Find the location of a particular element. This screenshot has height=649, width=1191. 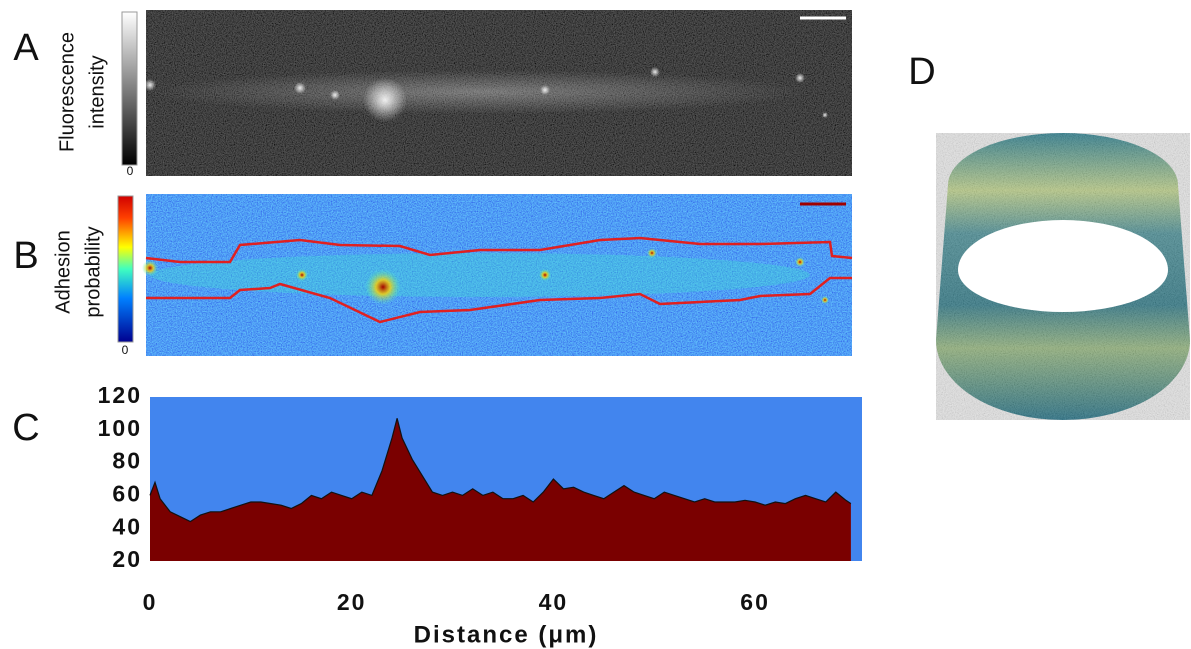

x-tick-label: 20 is located at coordinates (352, 602).